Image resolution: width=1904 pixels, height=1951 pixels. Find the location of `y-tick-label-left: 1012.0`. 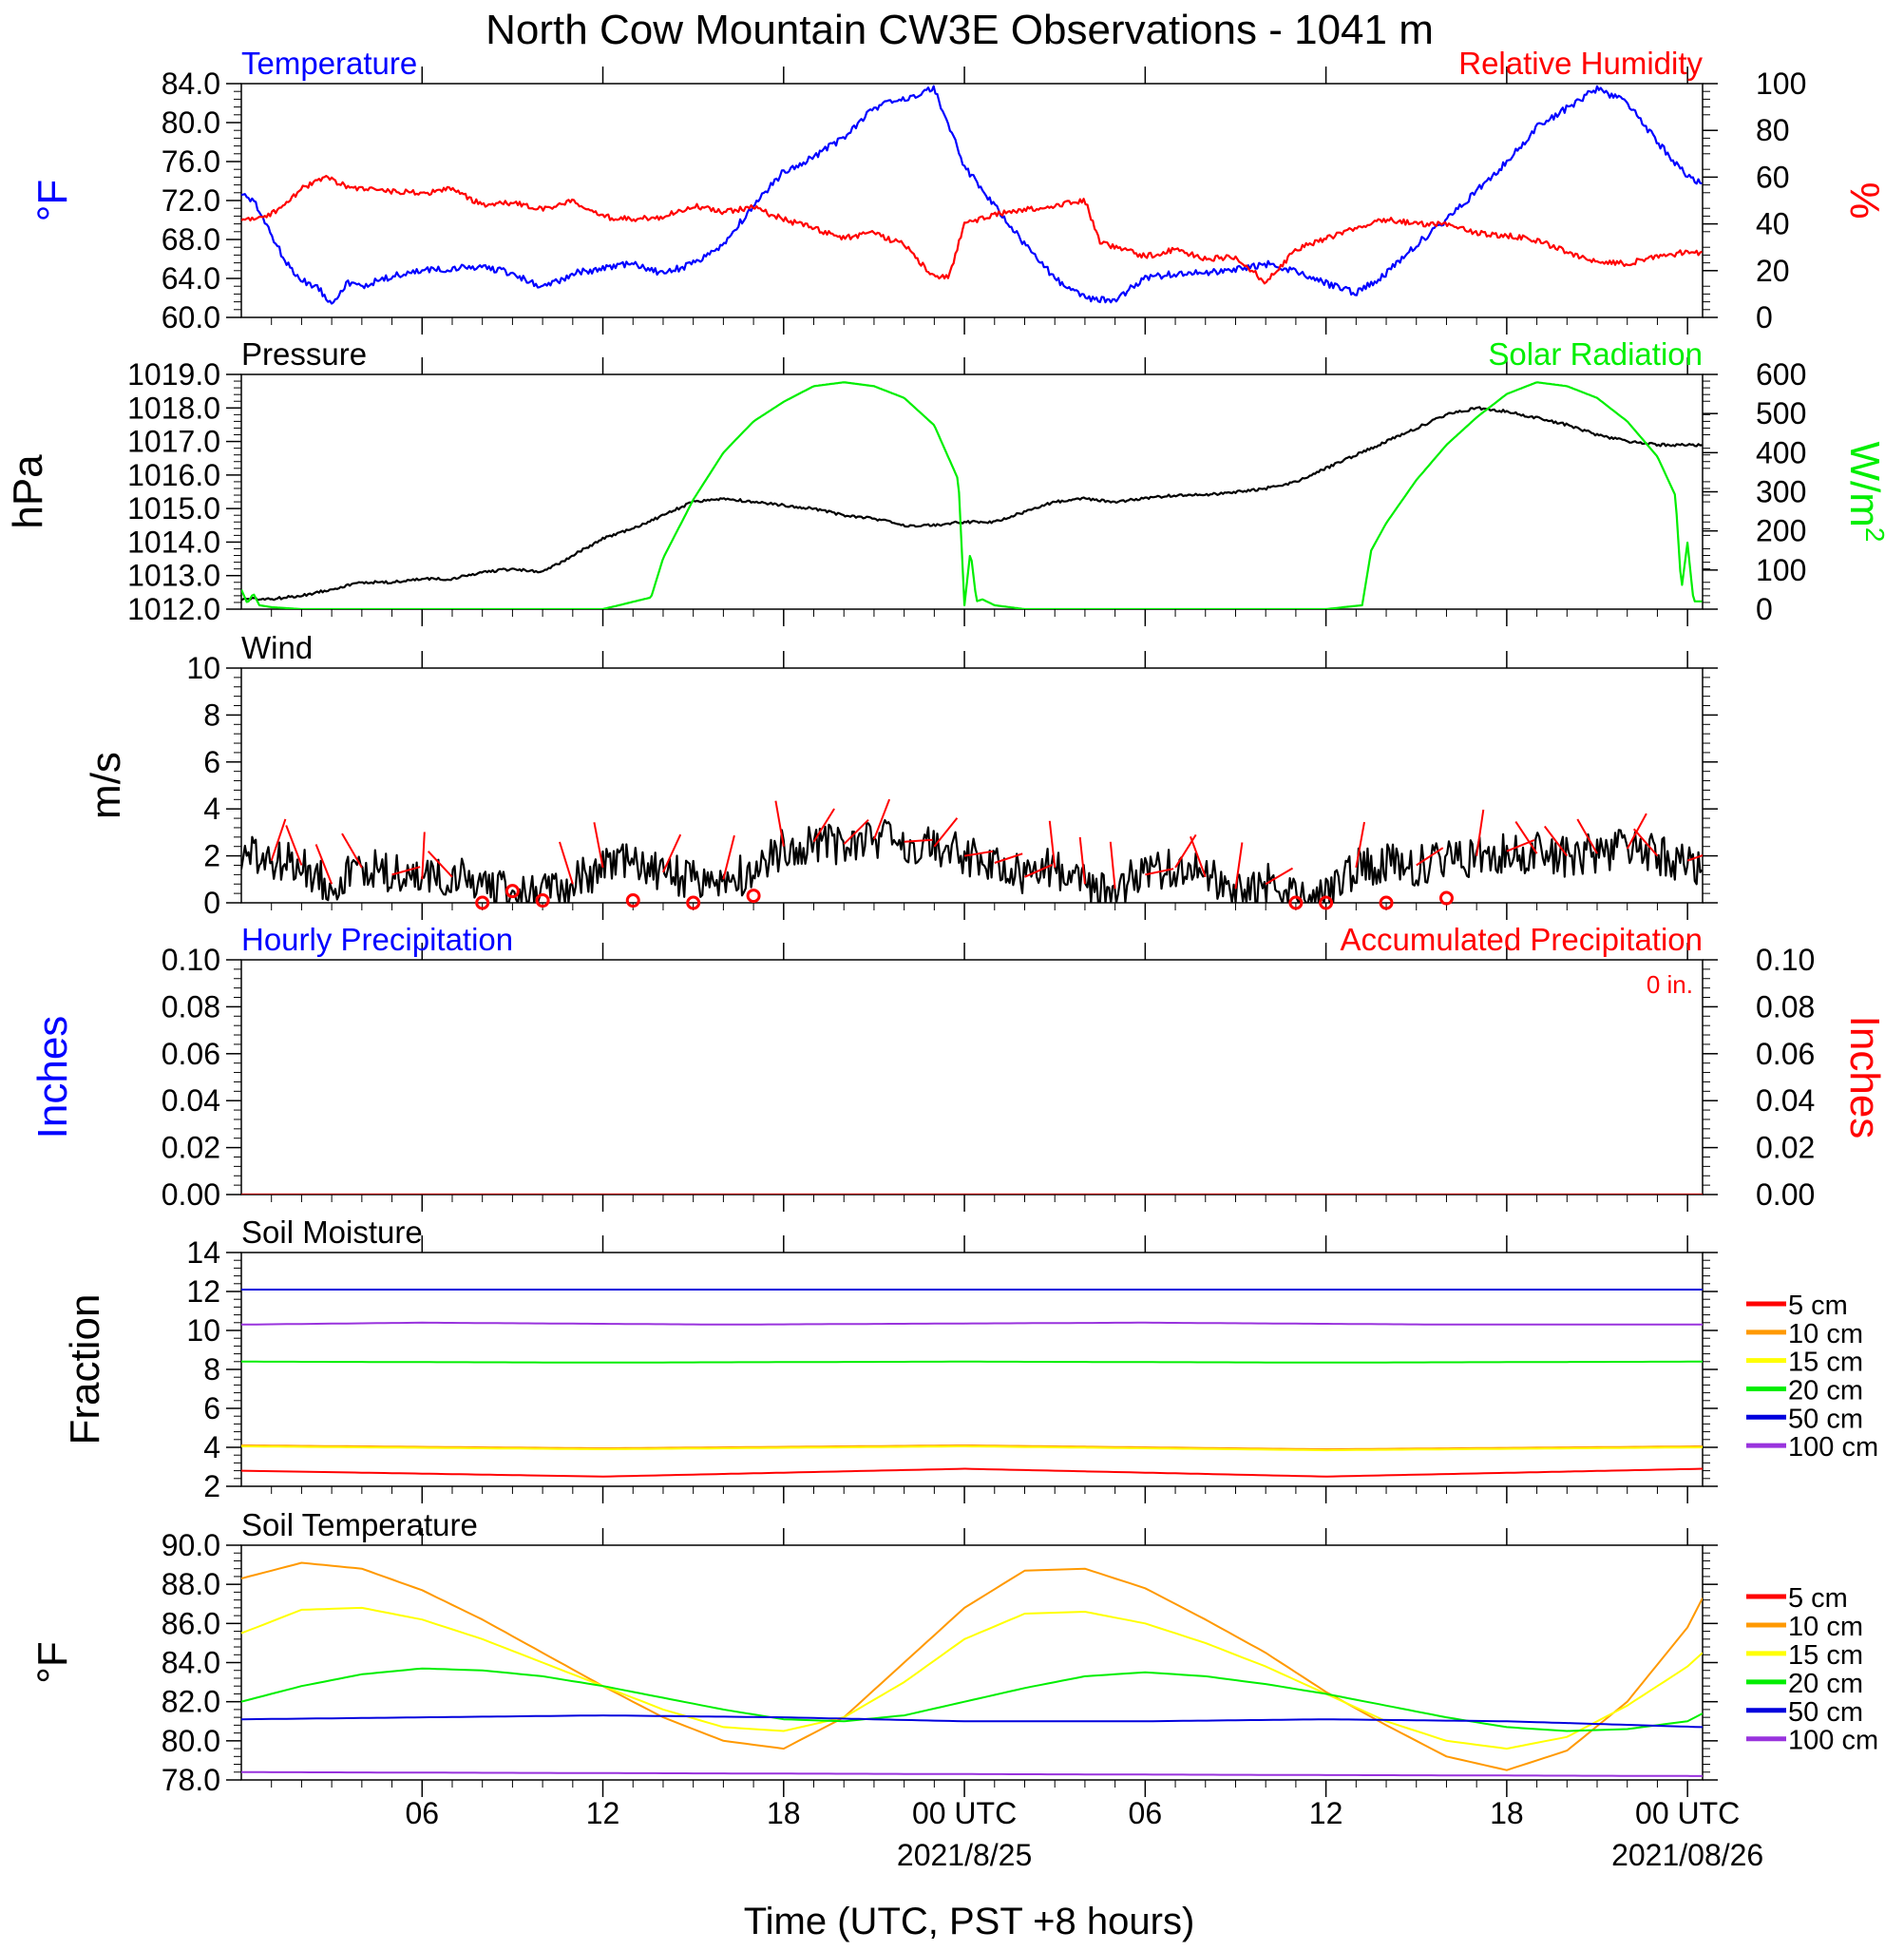

y-tick-label-left: 1012.0 is located at coordinates (174, 609).